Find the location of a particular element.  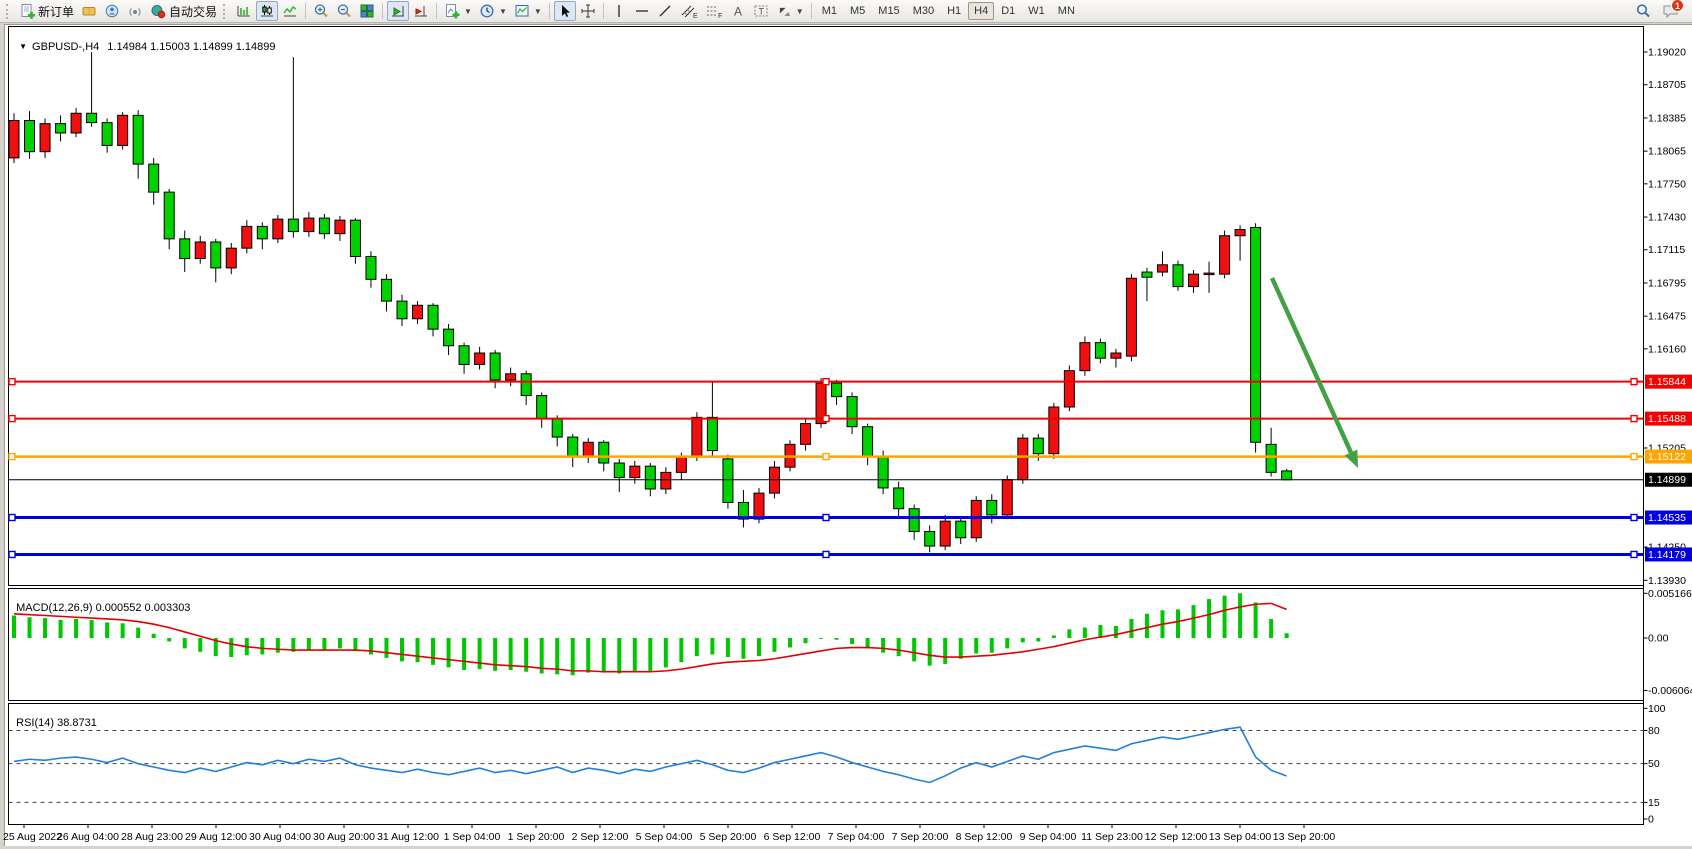

toolbar-right-group: 1 is located at coordinates (1660, 10).